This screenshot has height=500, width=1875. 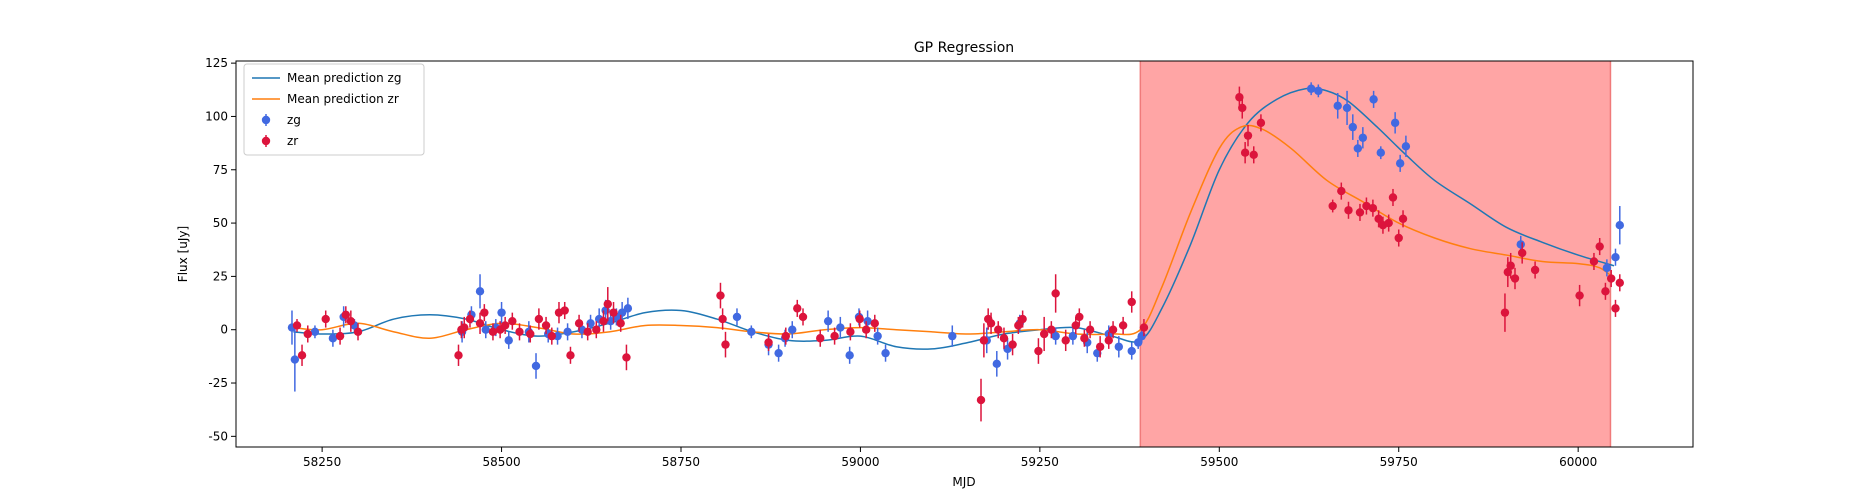 What do you see at coordinates (343, 99) in the screenshot?
I see `legend-label-mean-zr: Mean prediction zr` at bounding box center [343, 99].